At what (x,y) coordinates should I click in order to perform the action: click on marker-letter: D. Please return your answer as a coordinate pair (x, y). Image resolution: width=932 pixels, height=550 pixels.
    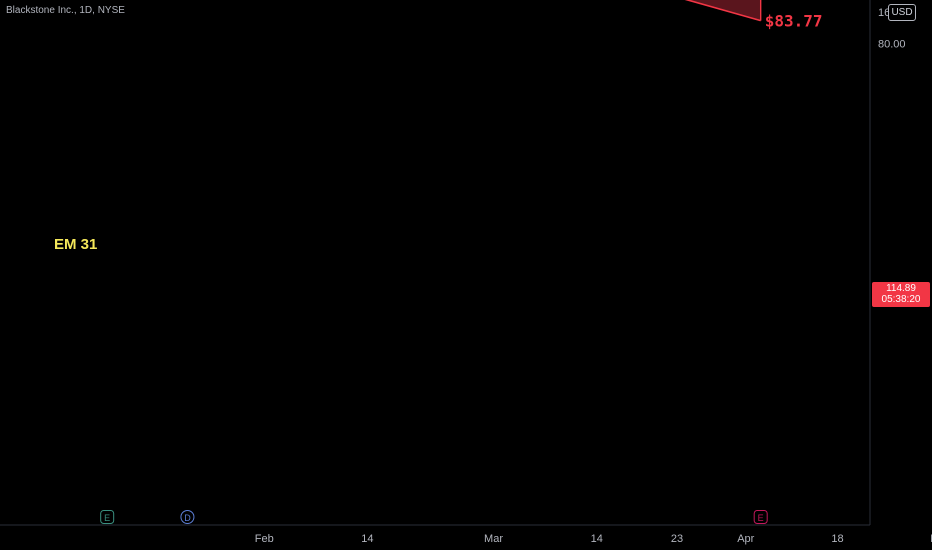
    Looking at the image, I should click on (187, 518).